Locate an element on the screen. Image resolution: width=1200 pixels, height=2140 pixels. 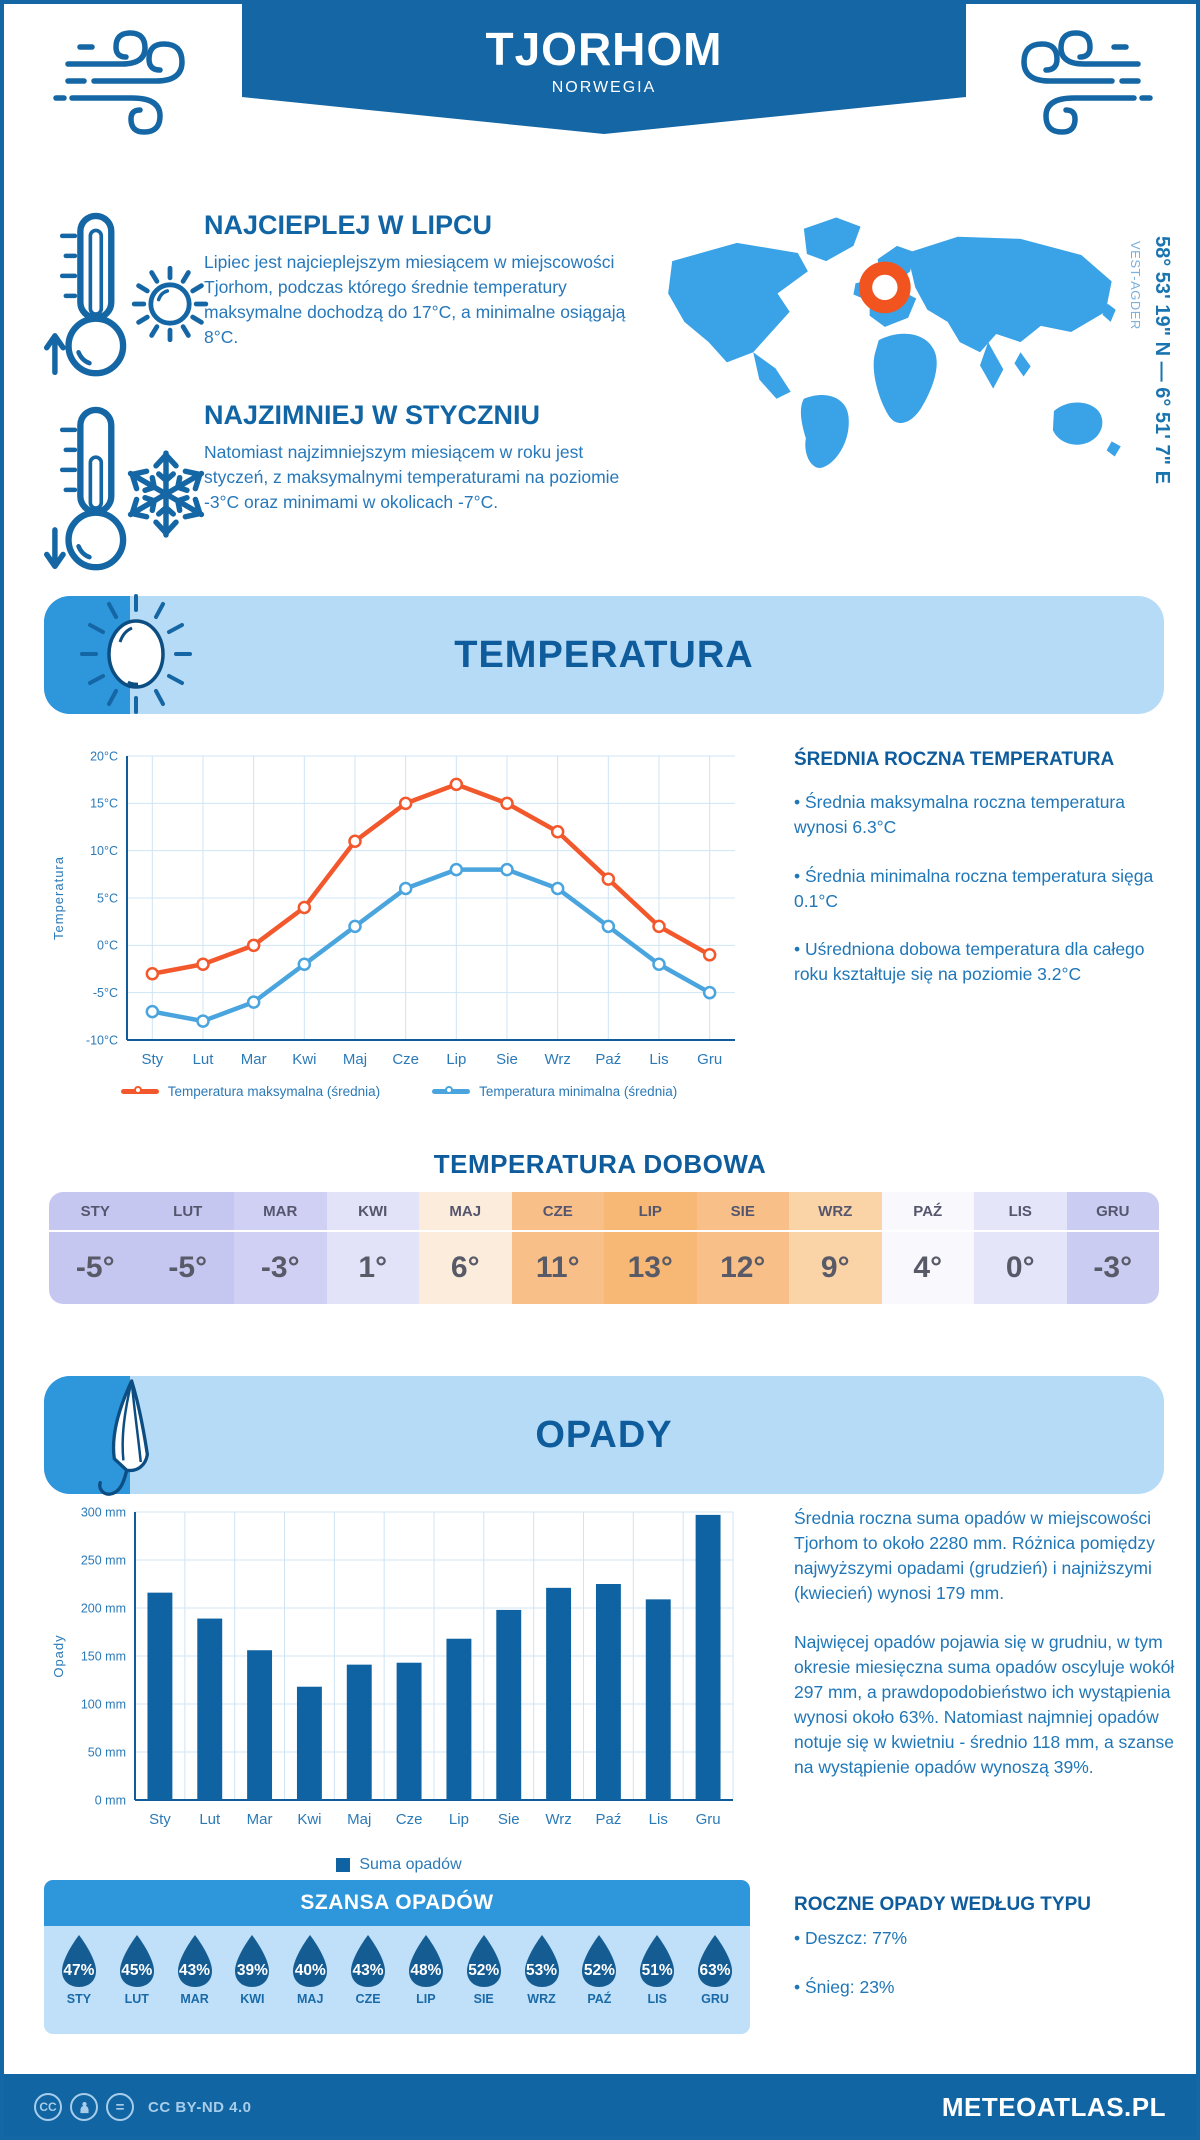
month-label: CZE is located at coordinates (368, 1999).